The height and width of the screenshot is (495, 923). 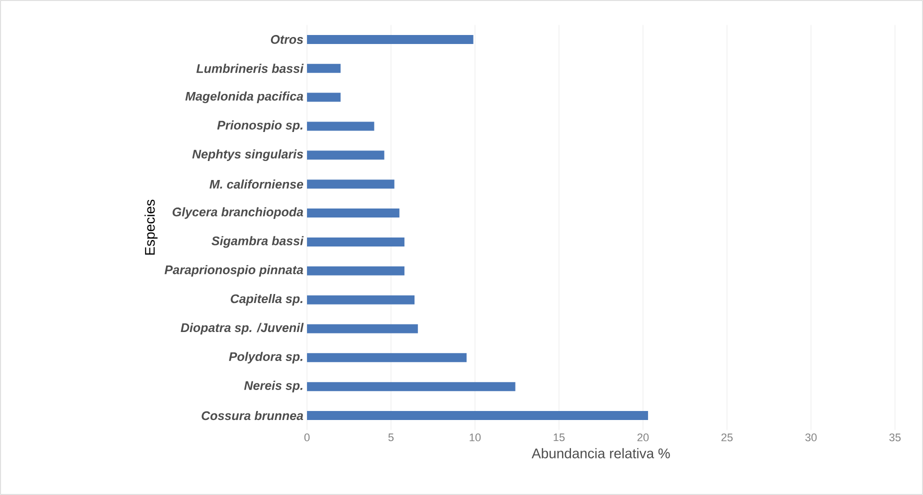 I want to click on x-tick-label: 10, so click(x=475, y=438).